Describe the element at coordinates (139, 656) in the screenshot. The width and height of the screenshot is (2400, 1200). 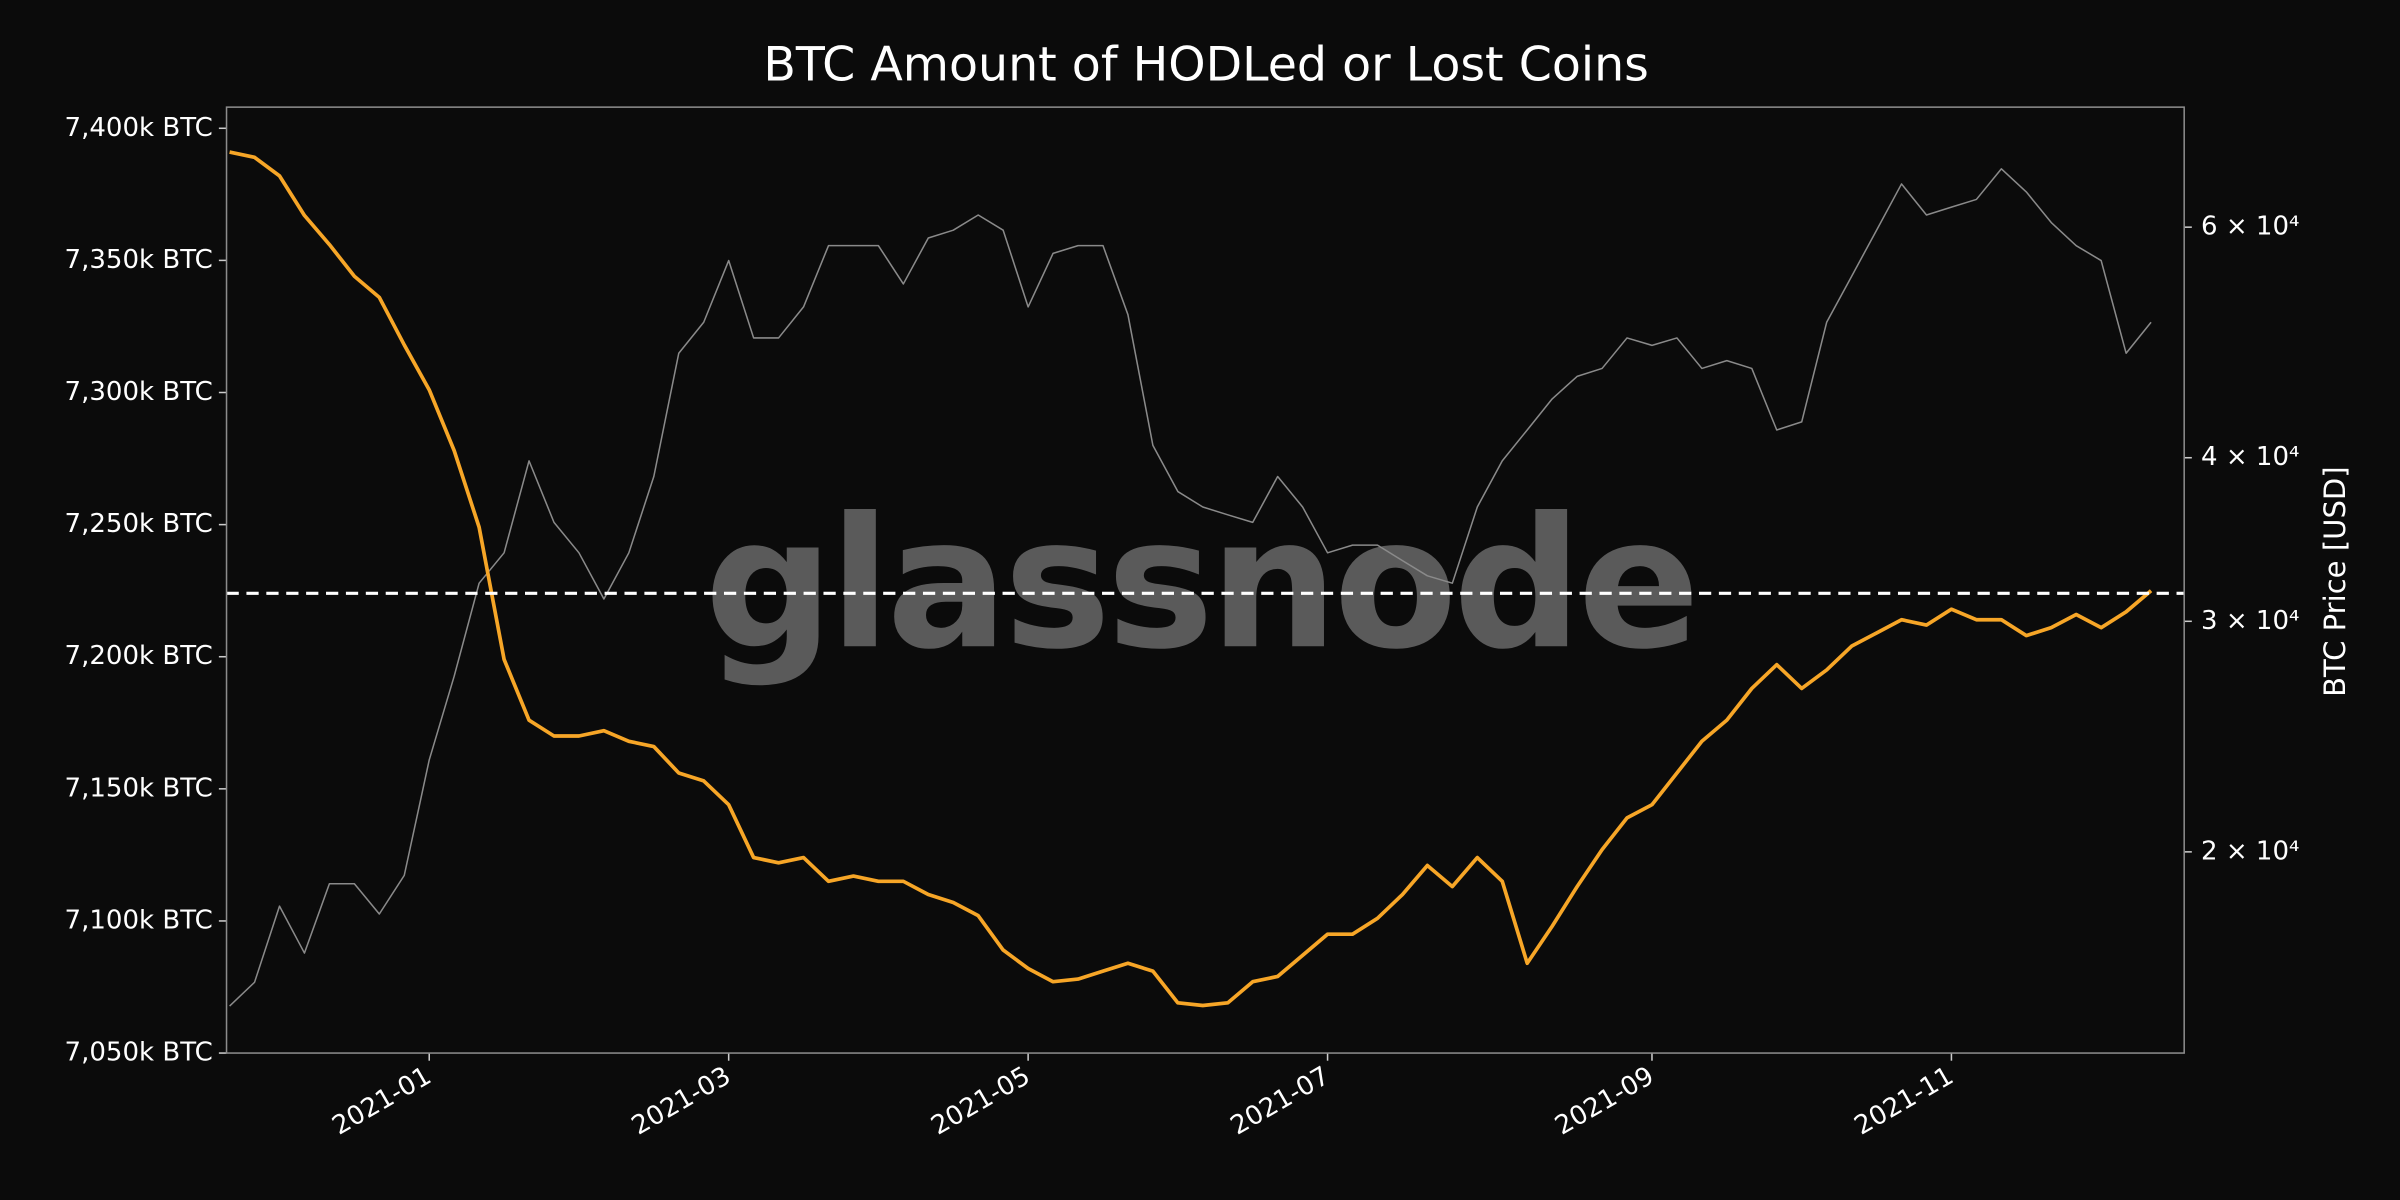
I see `y-tick-label: 7,200k BTC` at that location.